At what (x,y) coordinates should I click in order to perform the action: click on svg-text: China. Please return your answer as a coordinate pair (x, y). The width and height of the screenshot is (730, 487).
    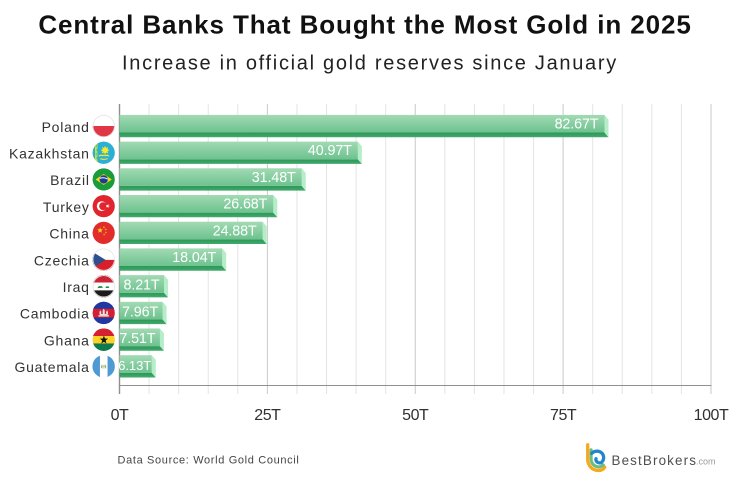
    Looking at the image, I should click on (69, 234).